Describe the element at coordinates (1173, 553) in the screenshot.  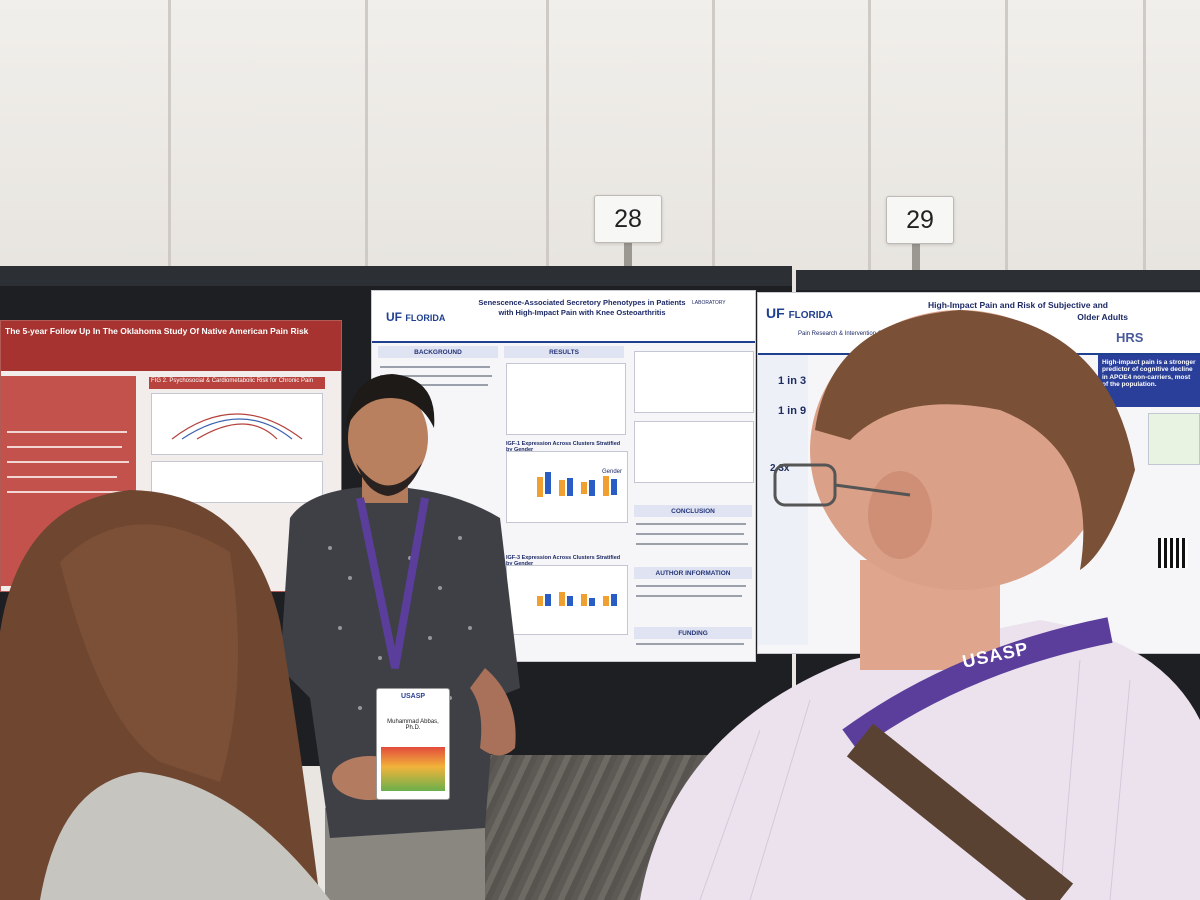
I see `qr-code-icon` at that location.